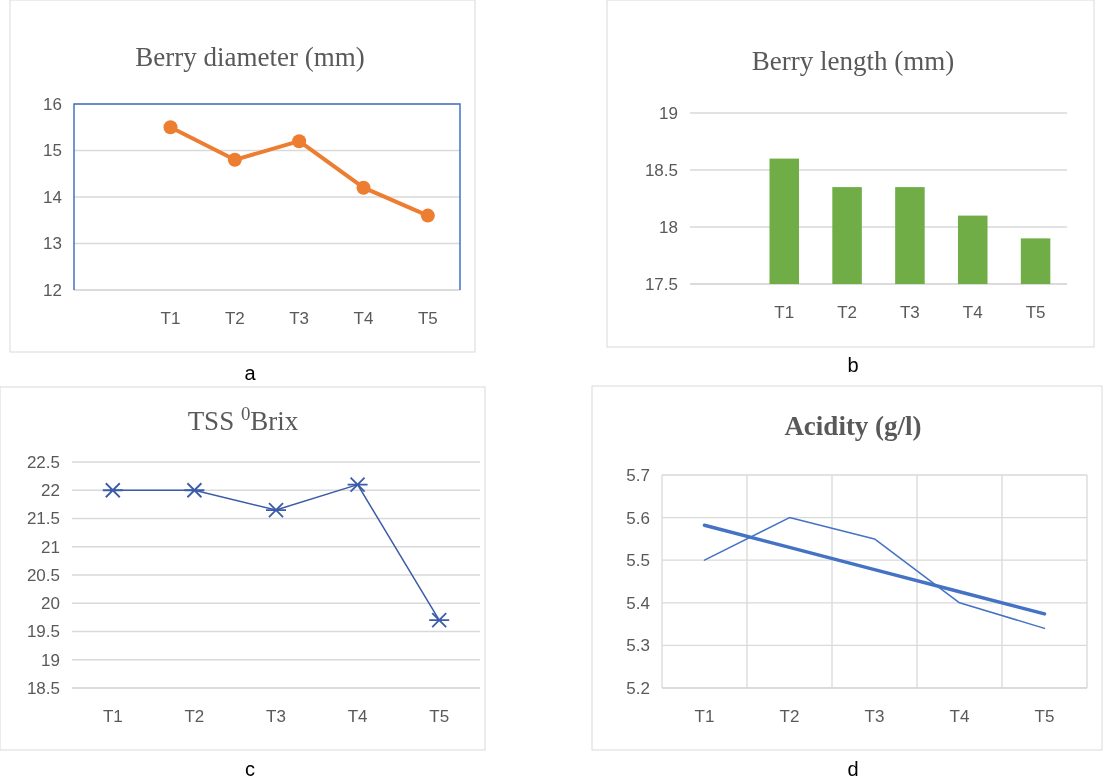  I want to click on y-tick-label: 5.2, so click(638, 688).